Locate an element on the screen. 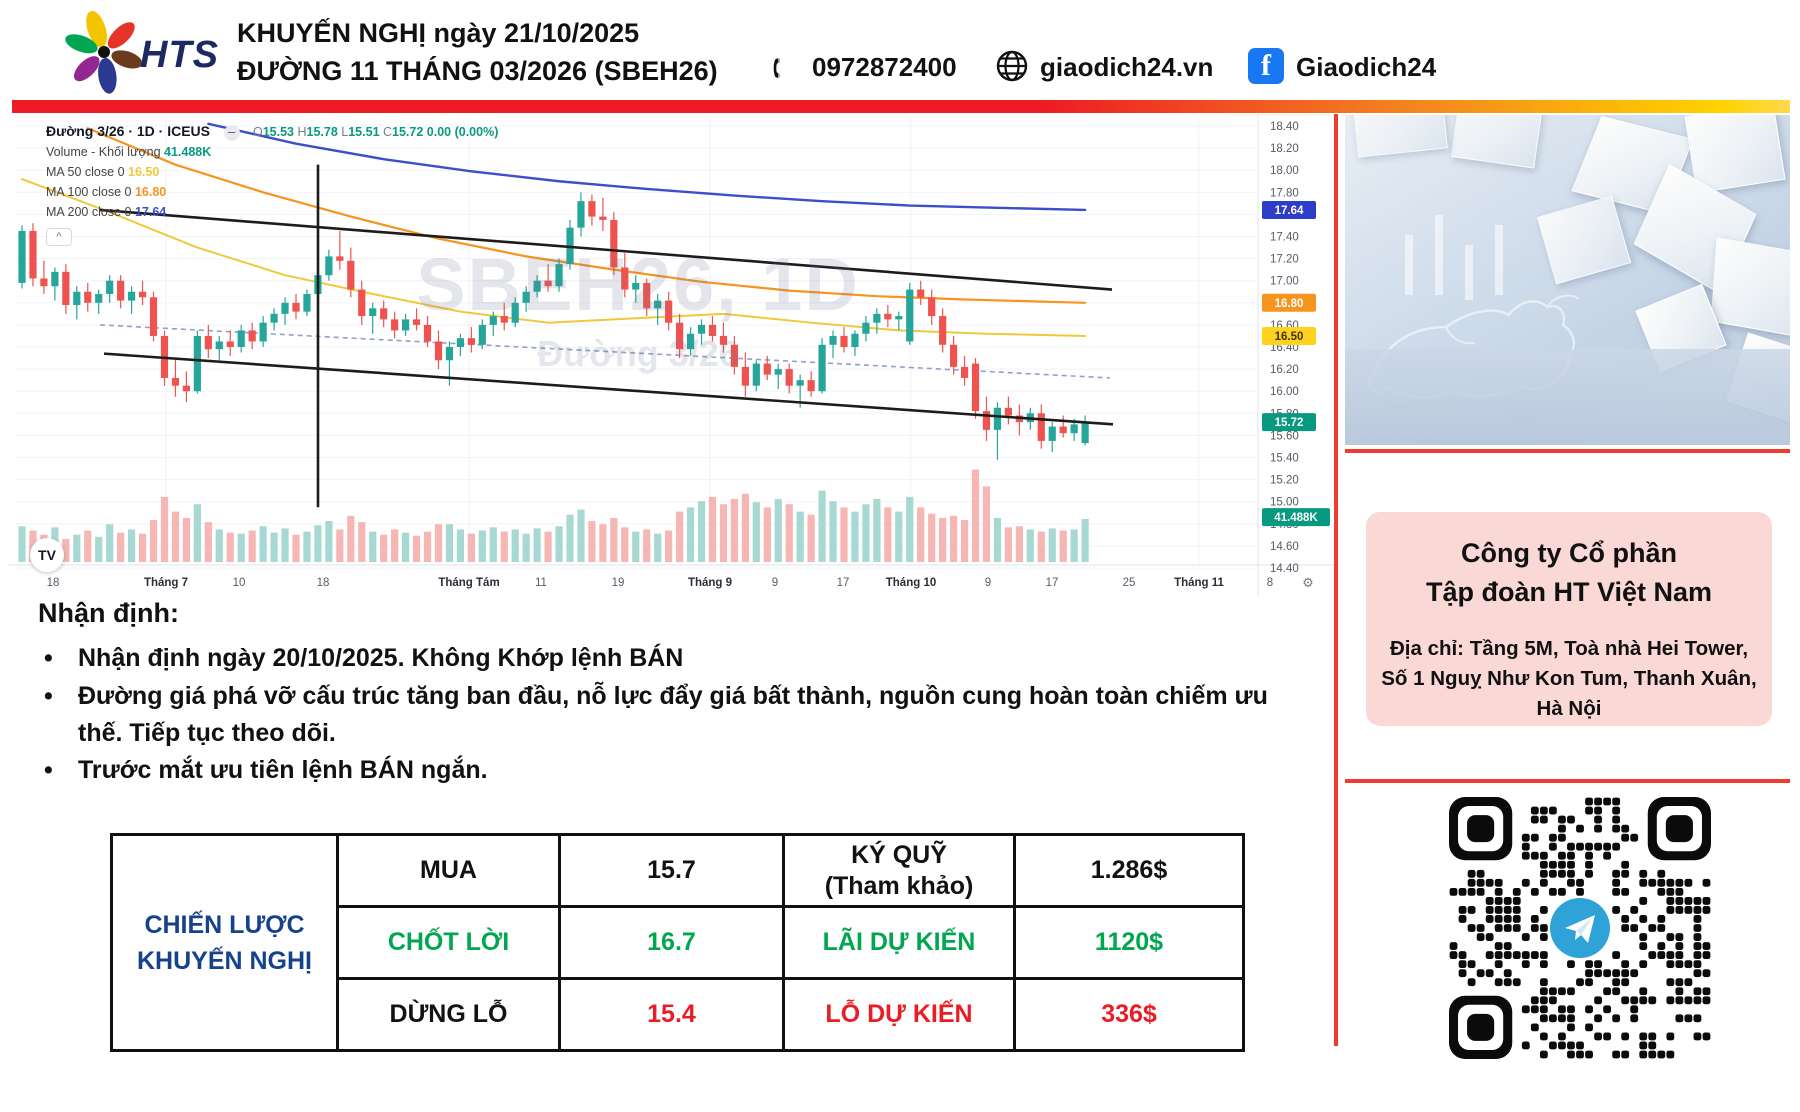 This screenshot has width=1800, height=1112. svg-text: 25 is located at coordinates (1129, 583).